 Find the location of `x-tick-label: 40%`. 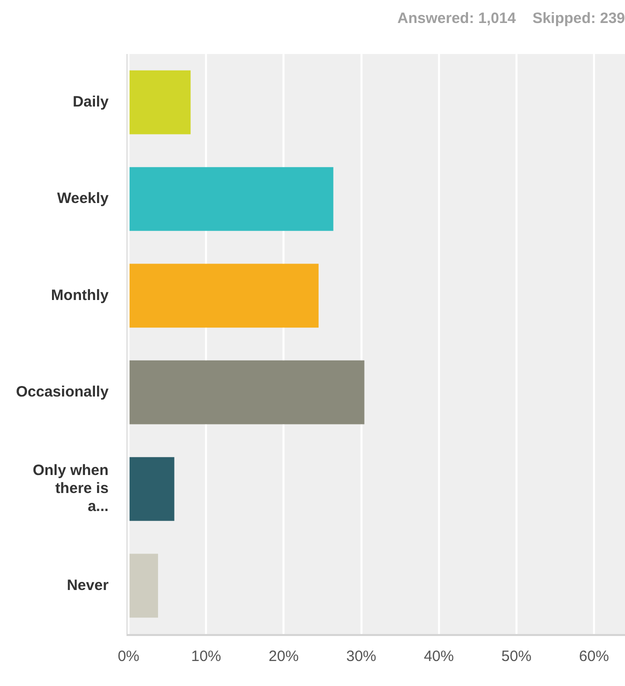

x-tick-label: 40% is located at coordinates (439, 657).